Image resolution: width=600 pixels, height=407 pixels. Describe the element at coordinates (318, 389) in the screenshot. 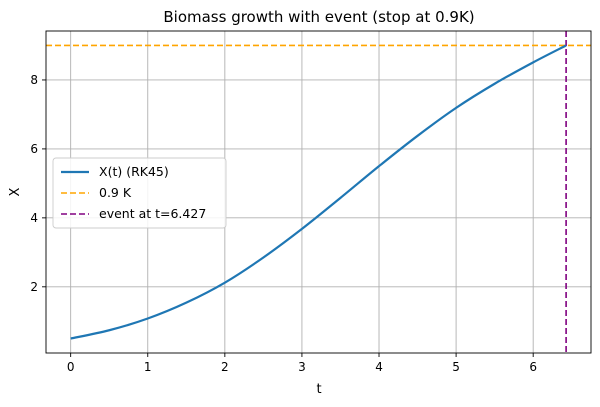

I see `x-axis-label: t` at that location.